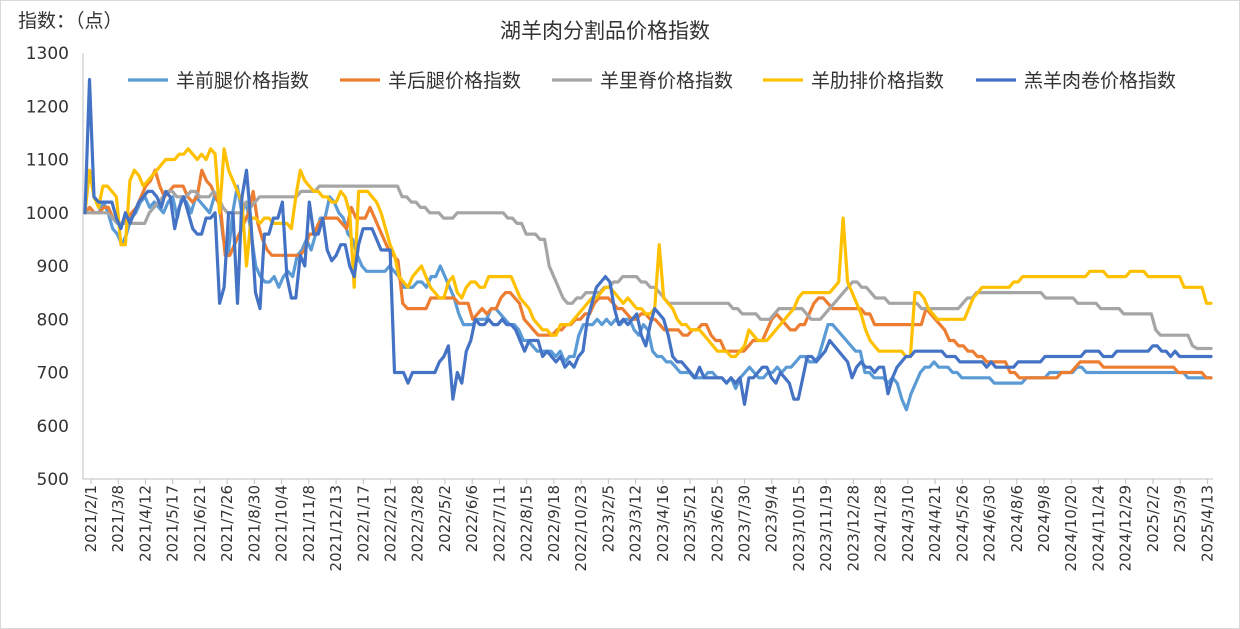  Describe the element at coordinates (1180, 518) in the screenshot. I see `x-tick-label: 2025/3/9` at that location.